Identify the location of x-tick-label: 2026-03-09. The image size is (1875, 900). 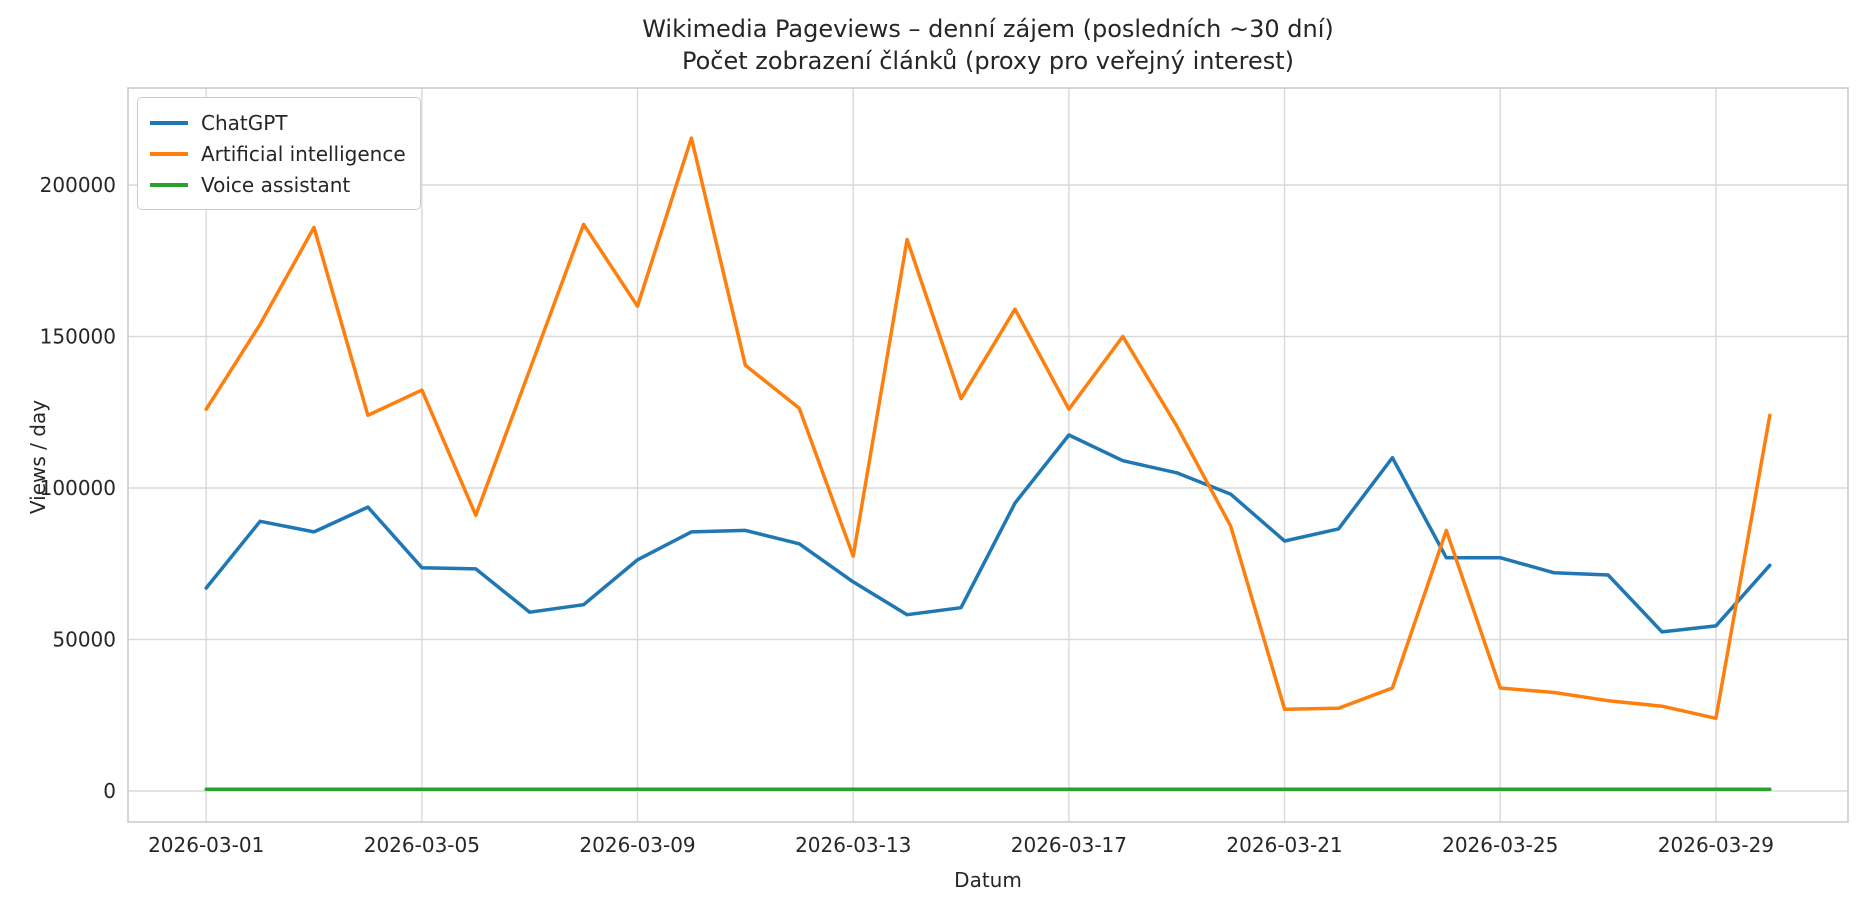
(637, 845).